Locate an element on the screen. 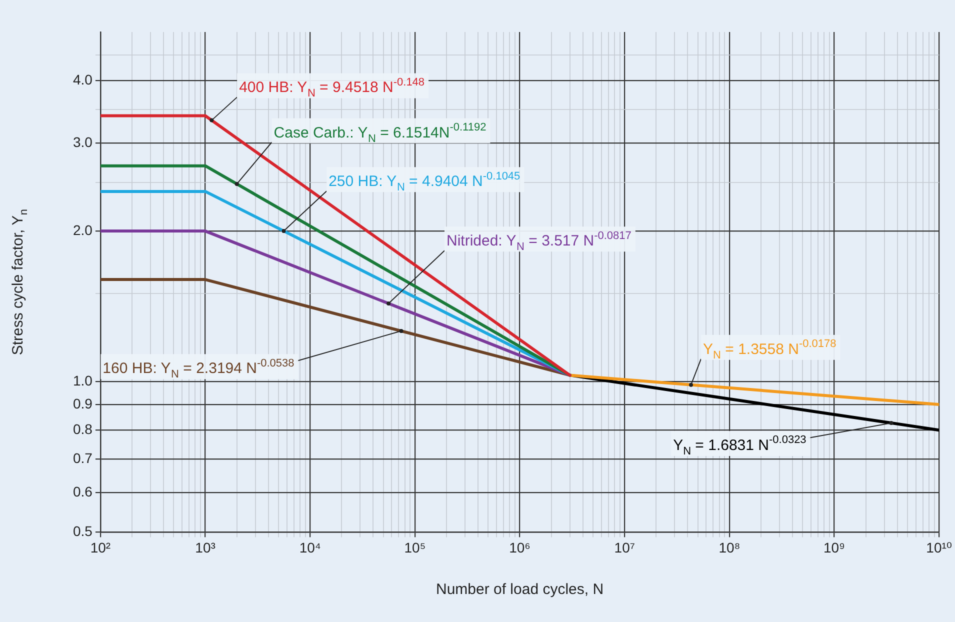 The image size is (955, 622). x-axis-title: Number of load cycles, N is located at coordinates (520, 589).